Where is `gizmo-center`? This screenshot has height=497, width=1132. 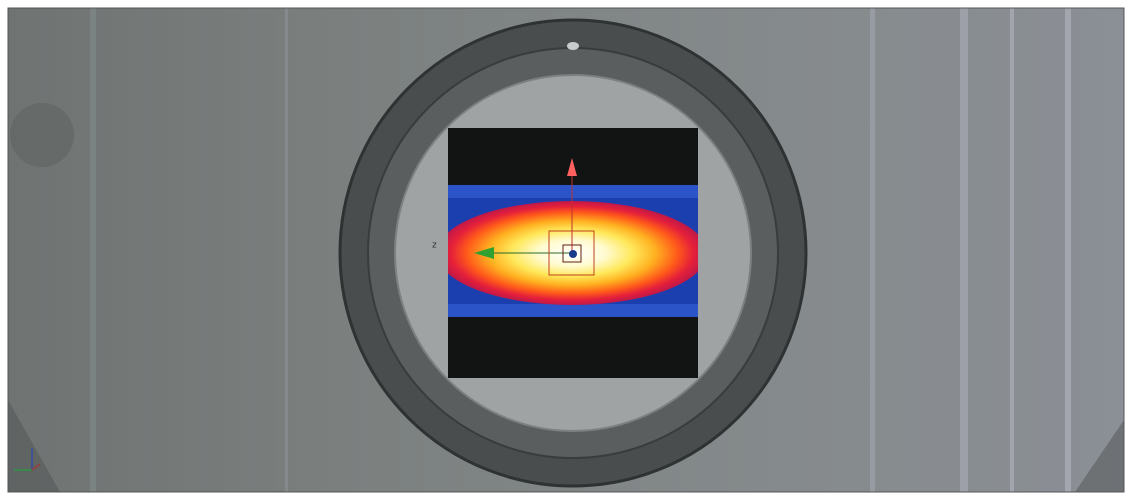 gizmo-center is located at coordinates (573, 254).